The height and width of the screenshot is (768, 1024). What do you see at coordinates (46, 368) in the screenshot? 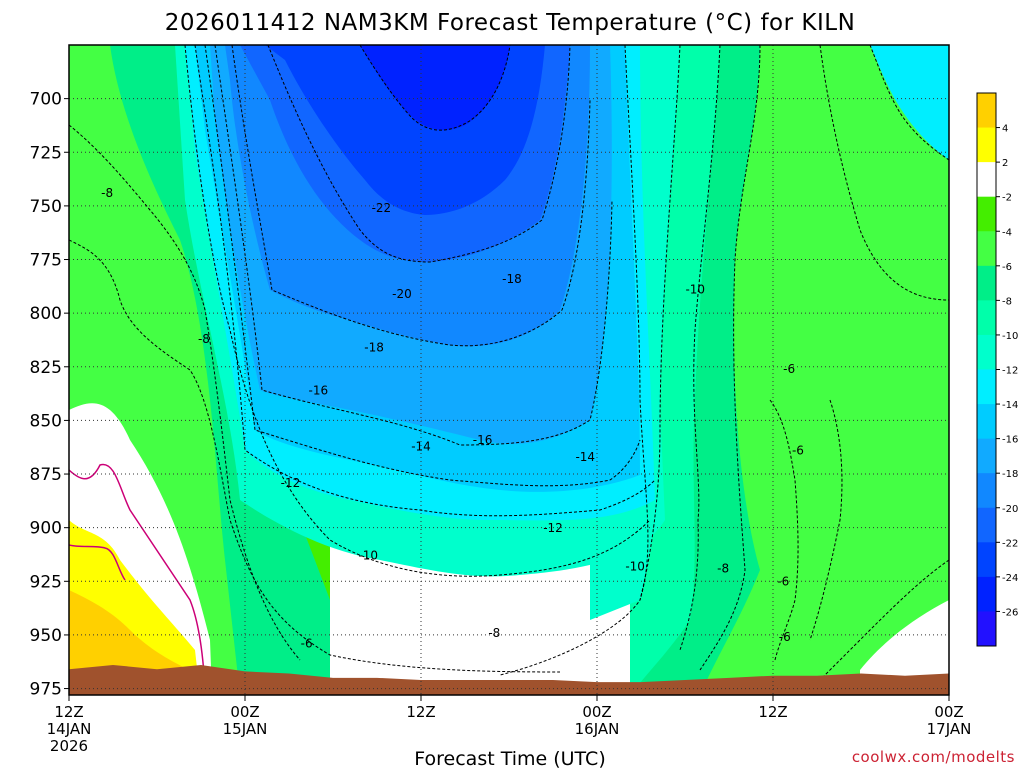
I see `y-tick-label: 825` at bounding box center [46, 368].